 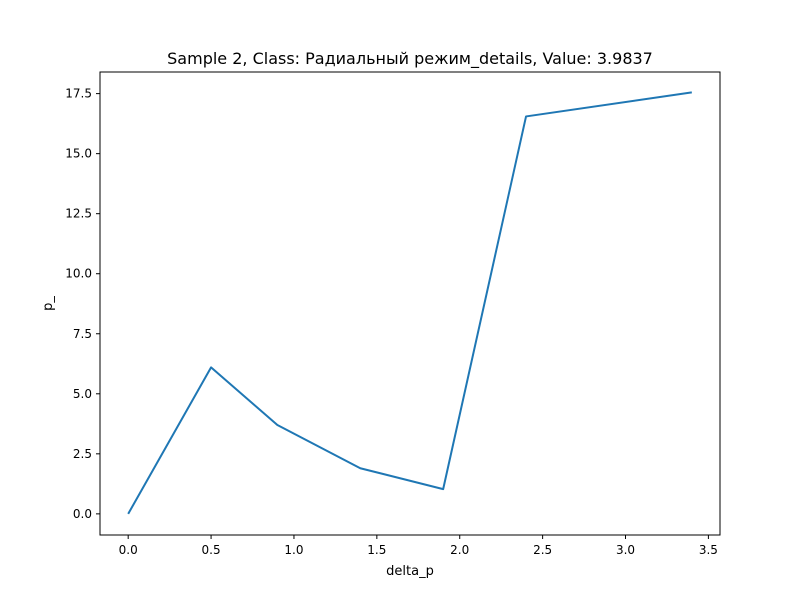 What do you see at coordinates (211, 550) in the screenshot?
I see `x-tick-label: 0.5` at bounding box center [211, 550].